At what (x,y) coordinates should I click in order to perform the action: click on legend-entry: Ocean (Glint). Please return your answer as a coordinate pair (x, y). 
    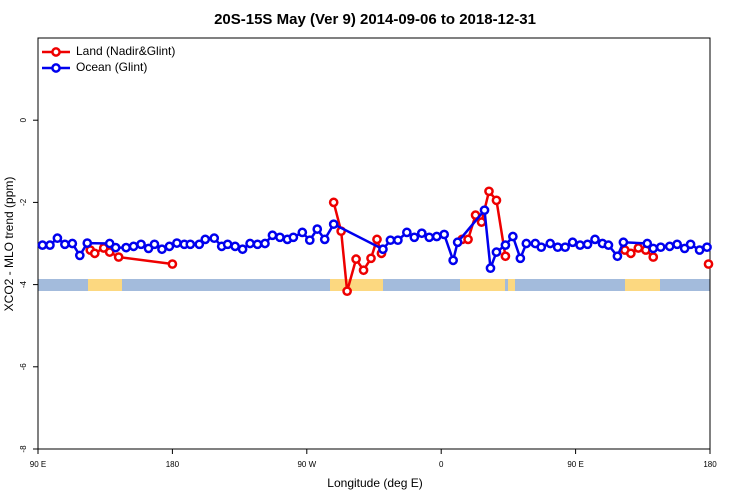
    Looking at the image, I should click on (94, 67).